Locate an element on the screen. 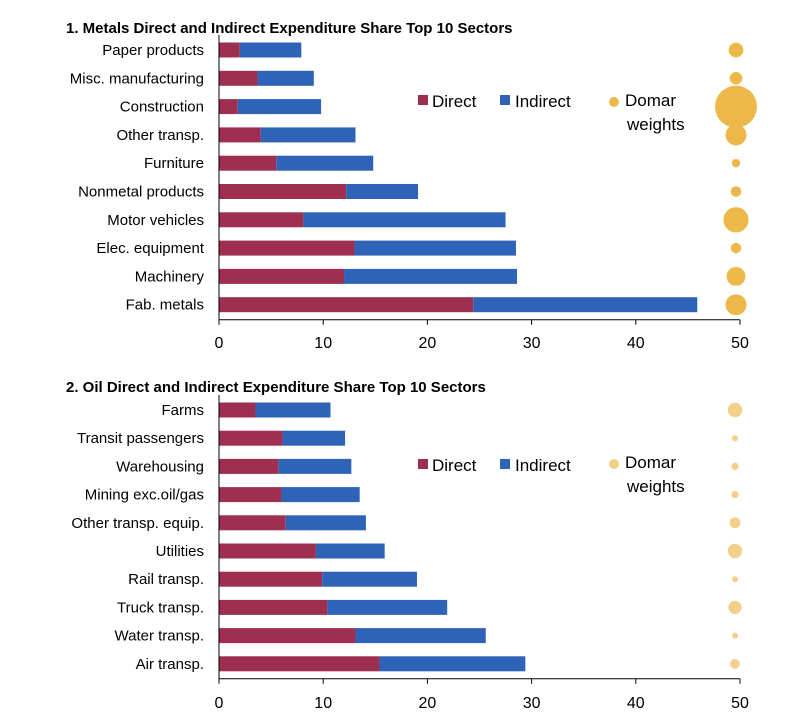  category-label: Fab. metals is located at coordinates (165, 305).